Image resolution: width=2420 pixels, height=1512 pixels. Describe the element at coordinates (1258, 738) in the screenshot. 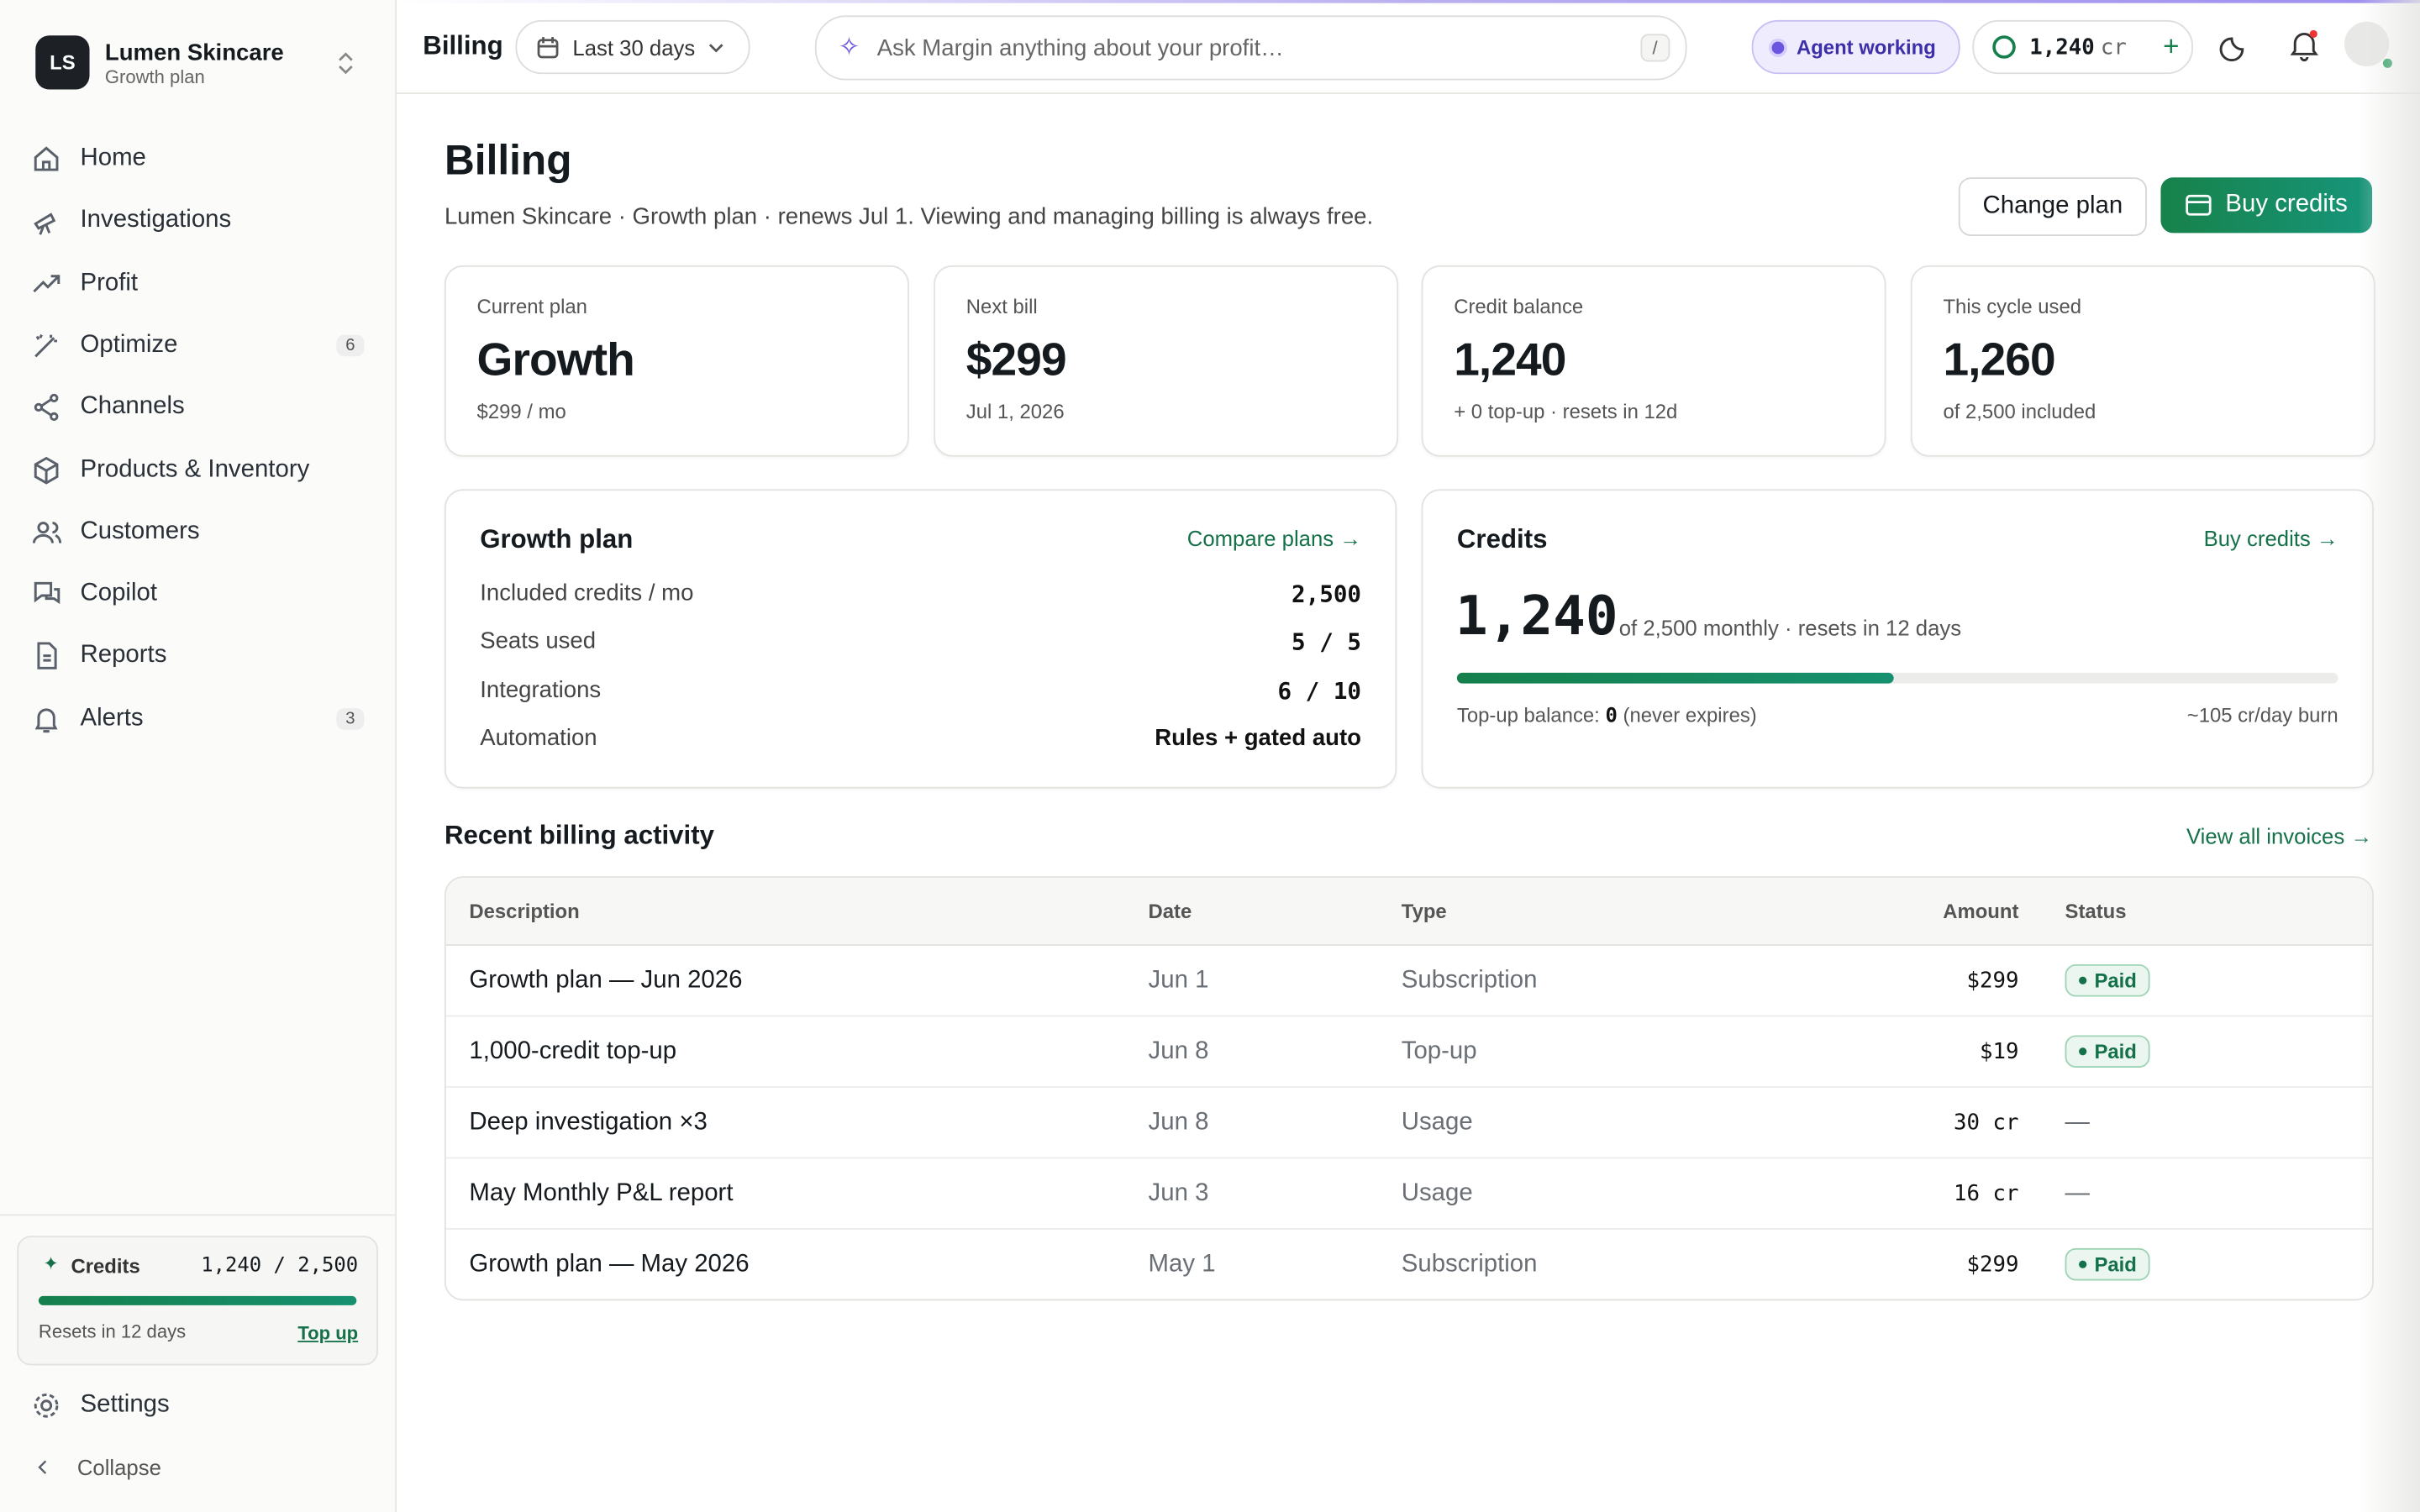

I see `plan-row-value: Rules + gated auto` at that location.